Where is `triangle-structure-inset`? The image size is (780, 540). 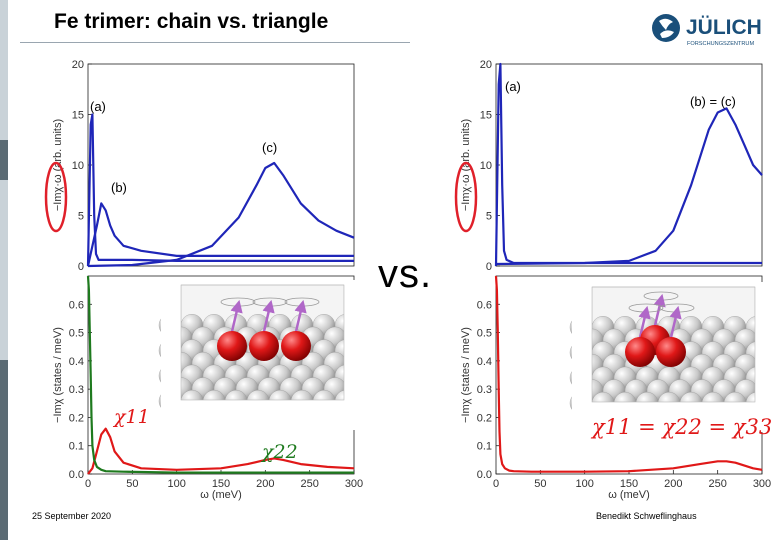
triangle-structure-inset is located at coordinates (672, 357).